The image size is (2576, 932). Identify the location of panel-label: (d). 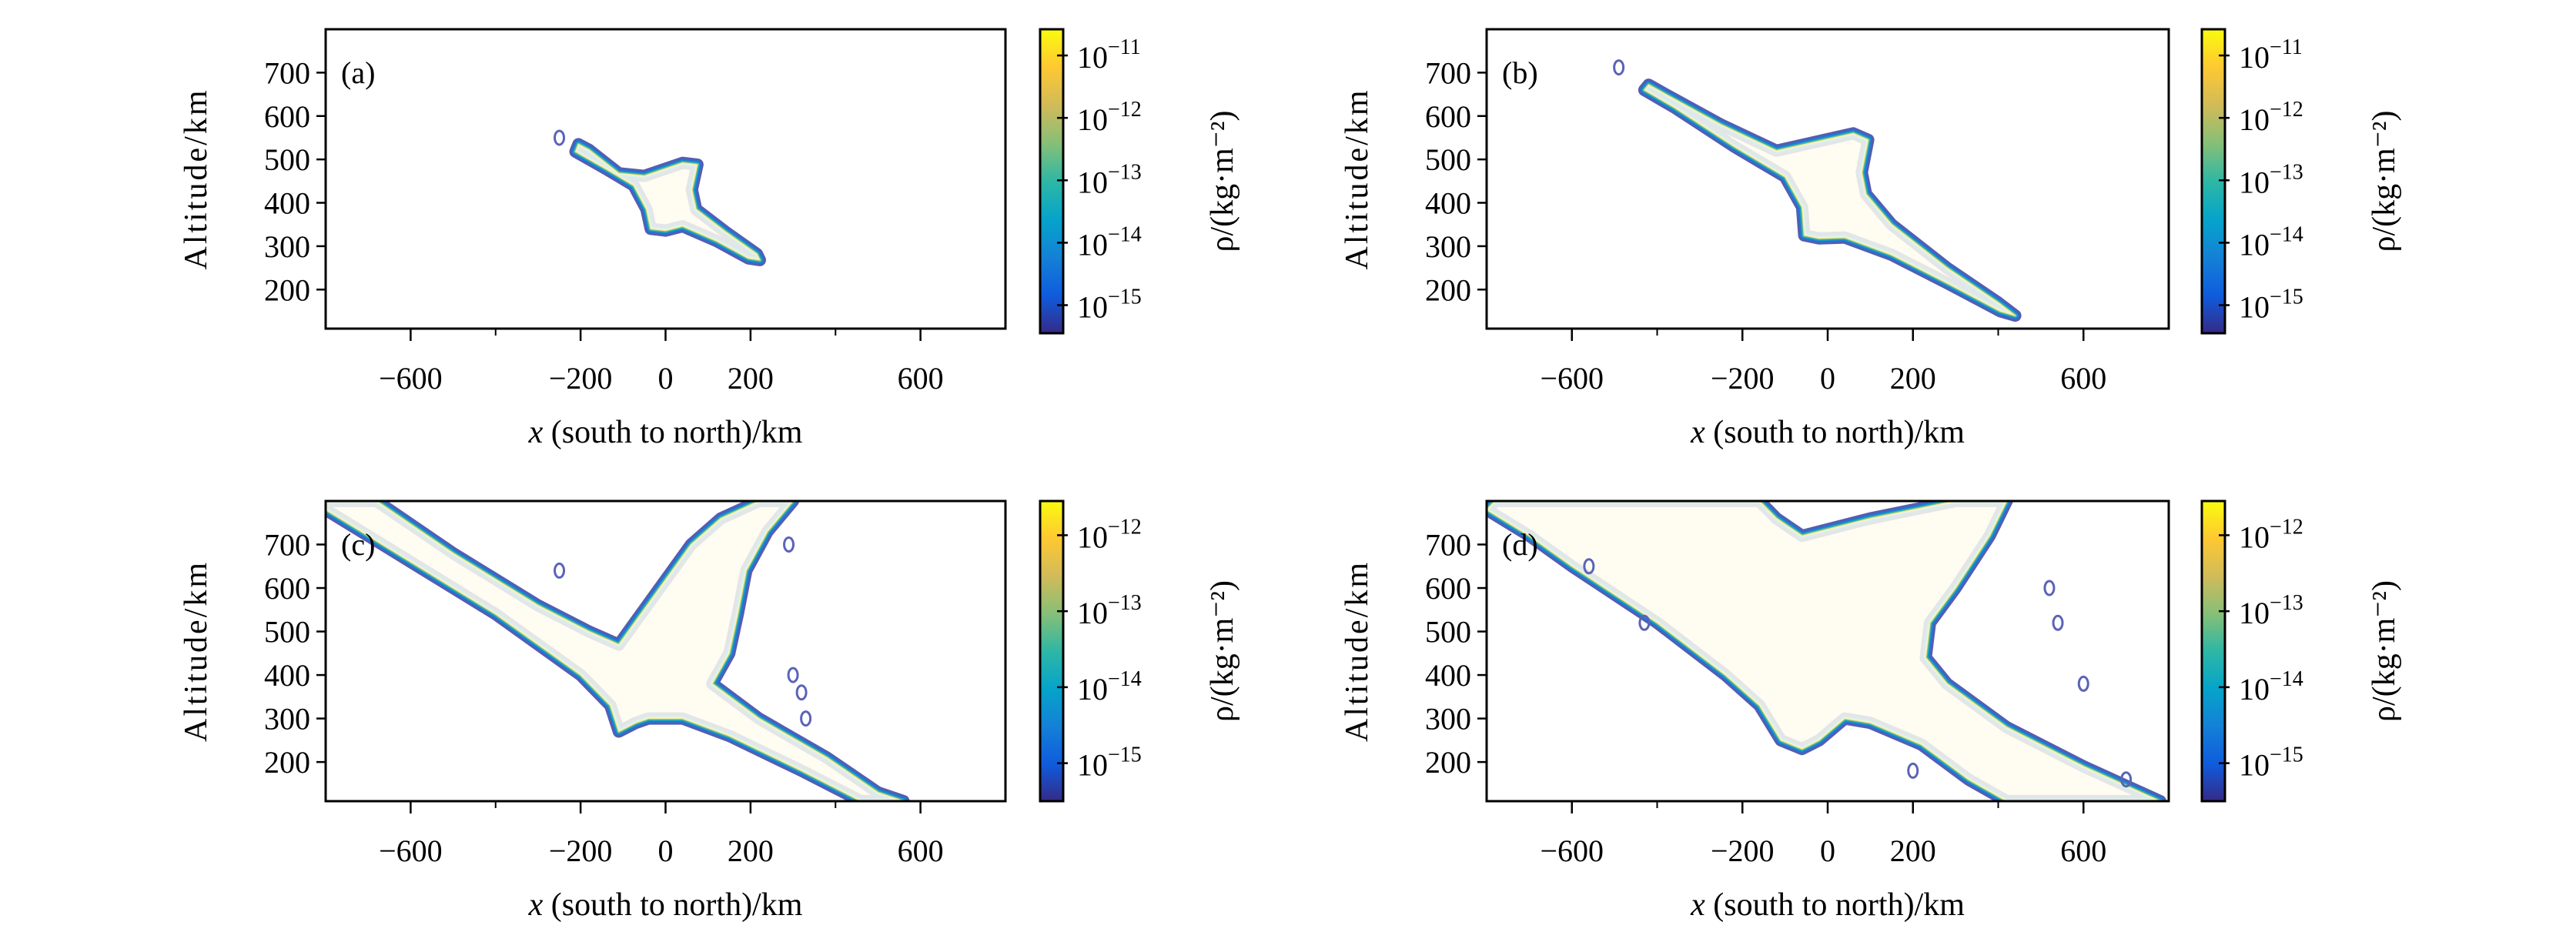
(1520, 544).